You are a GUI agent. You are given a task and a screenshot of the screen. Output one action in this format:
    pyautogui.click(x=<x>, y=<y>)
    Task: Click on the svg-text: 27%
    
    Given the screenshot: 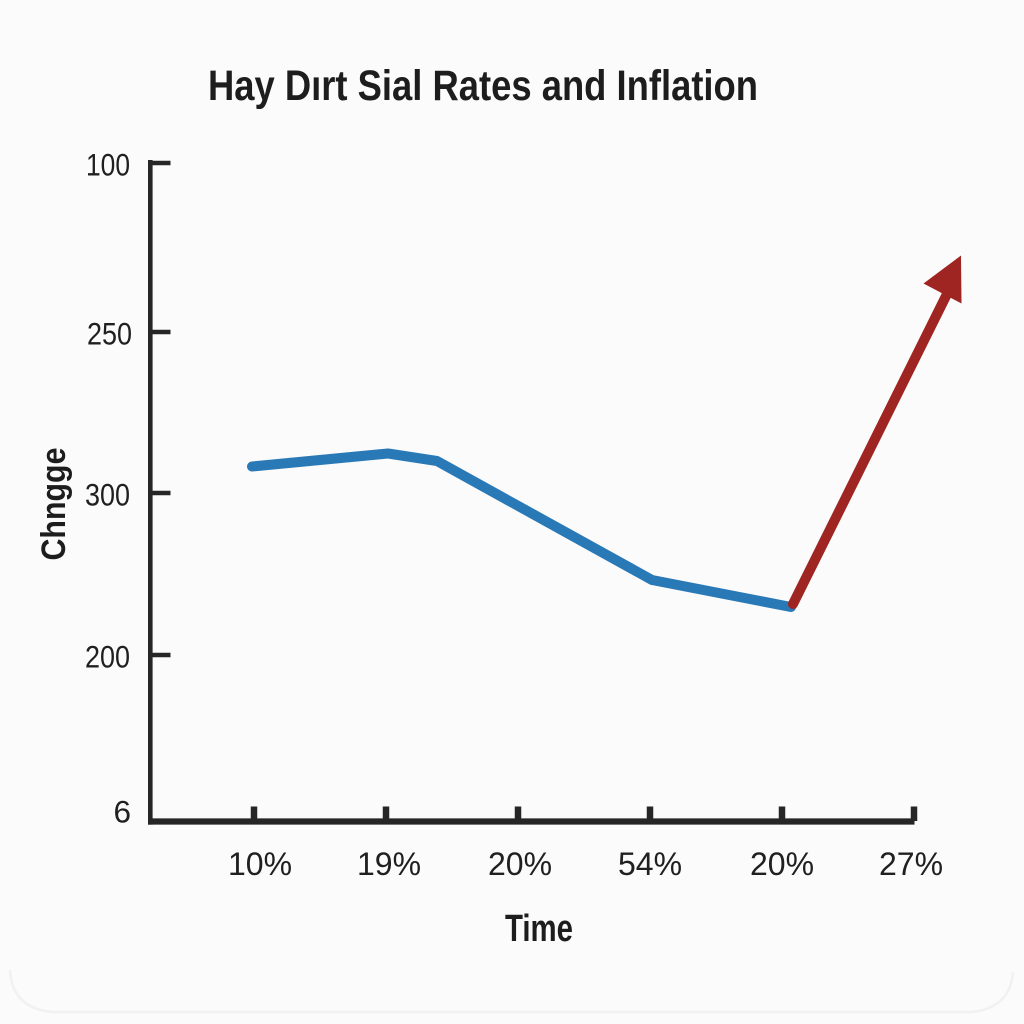 What is the action you would take?
    pyautogui.click(x=911, y=864)
    